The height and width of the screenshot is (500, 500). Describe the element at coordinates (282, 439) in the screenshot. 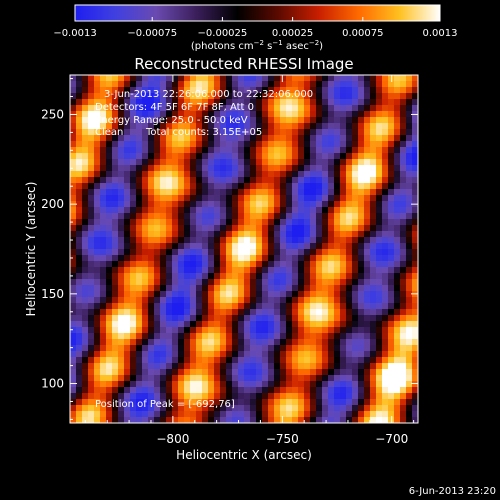

I see `x-axis-tick-labels: −800 −750 −700` at that location.